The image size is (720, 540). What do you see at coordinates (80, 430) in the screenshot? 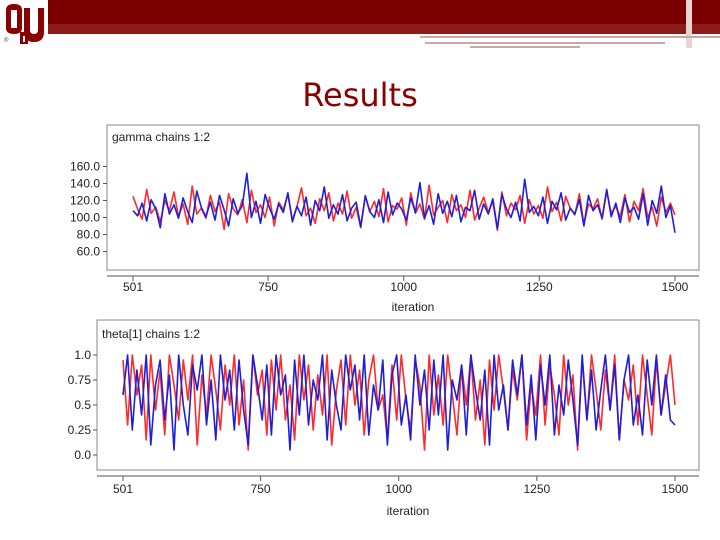
I see `y-tick-label: 0.25` at bounding box center [80, 430].